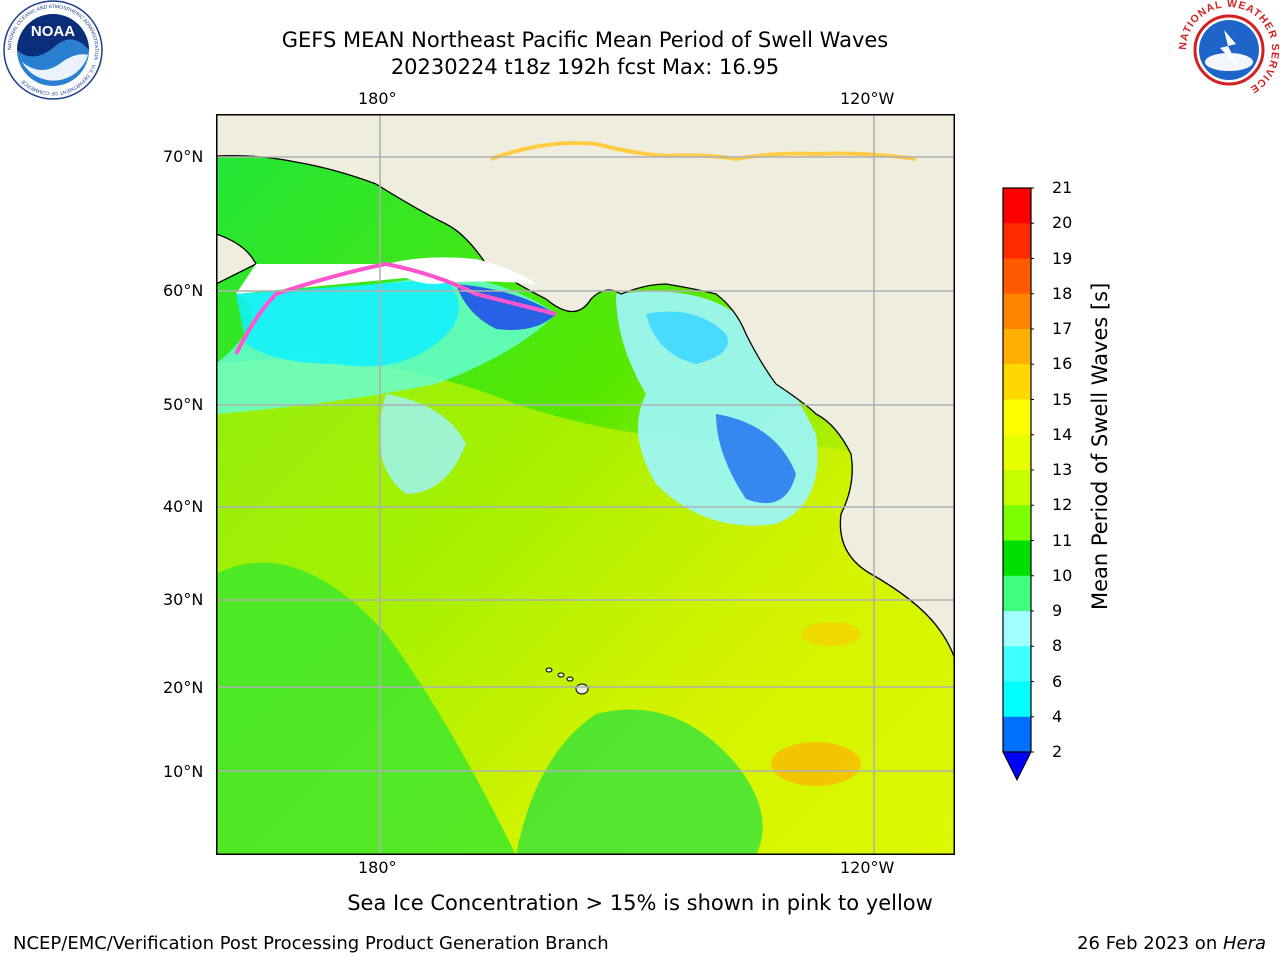 The height and width of the screenshot is (960, 1280). What do you see at coordinates (687, 337) in the screenshot?
I see `very-short-period-gulf` at bounding box center [687, 337].